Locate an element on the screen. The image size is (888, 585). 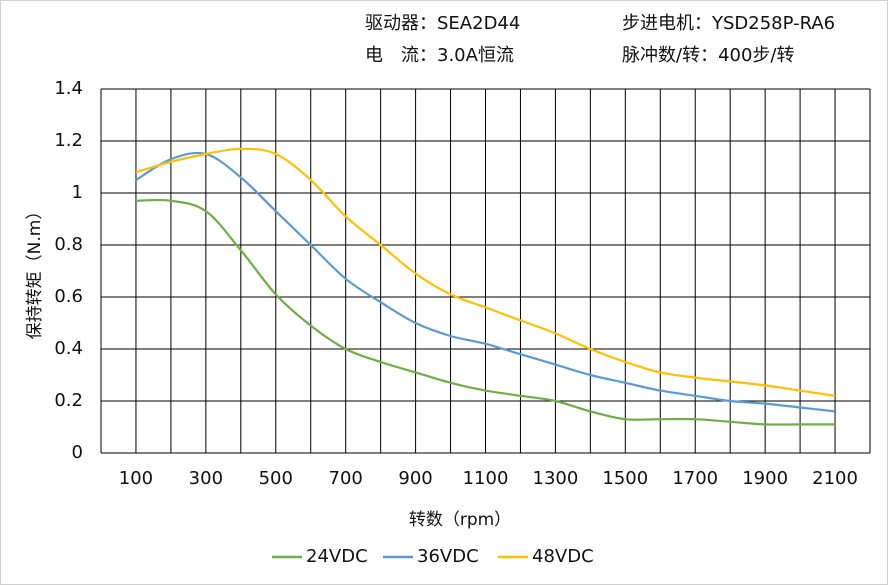
y-tick-label: 0.6 is located at coordinates (68, 296).